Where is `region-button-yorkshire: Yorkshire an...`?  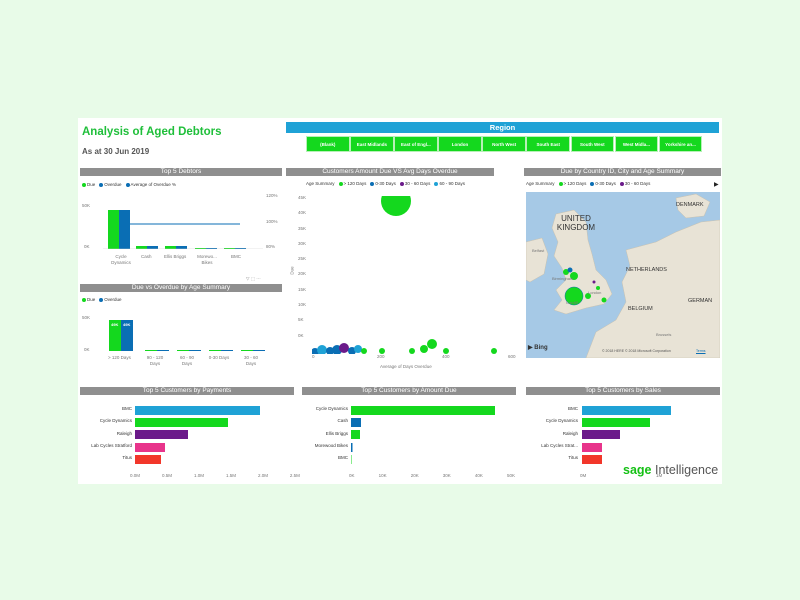 region-button-yorkshire: Yorkshire an... is located at coordinates (680, 144).